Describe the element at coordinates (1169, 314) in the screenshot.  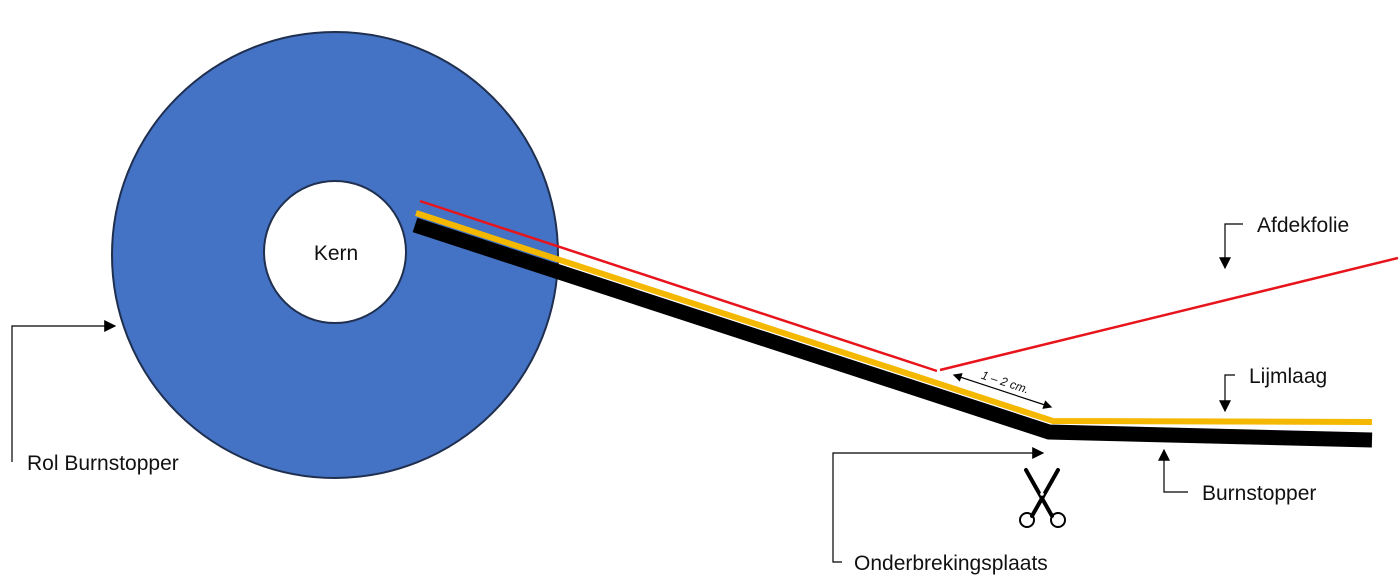
I see `cover-film-peeled-line` at that location.